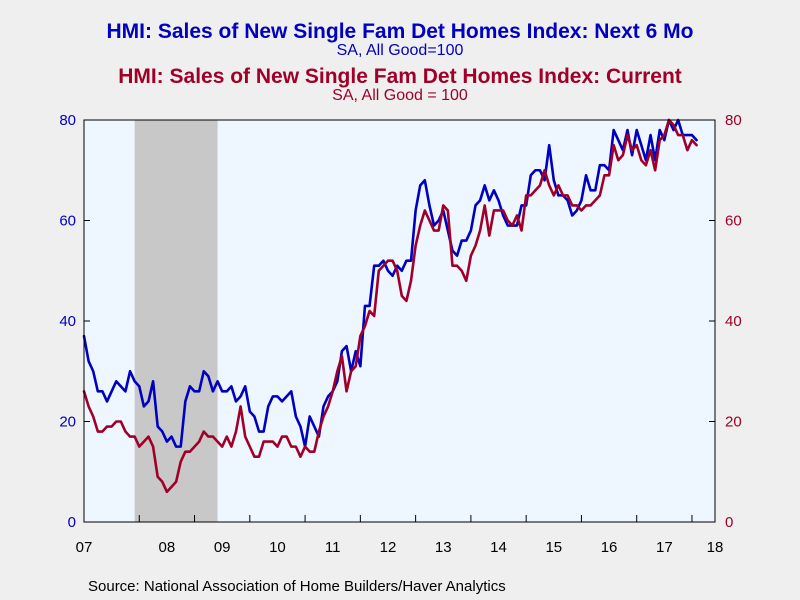 This screenshot has width=800, height=600. Describe the element at coordinates (388, 547) in the screenshot. I see `x-tick-label: 12` at that location.